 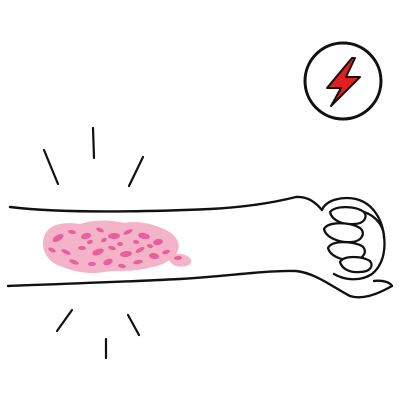 I want to click on lightning-bolt-badge, so click(x=343, y=81).